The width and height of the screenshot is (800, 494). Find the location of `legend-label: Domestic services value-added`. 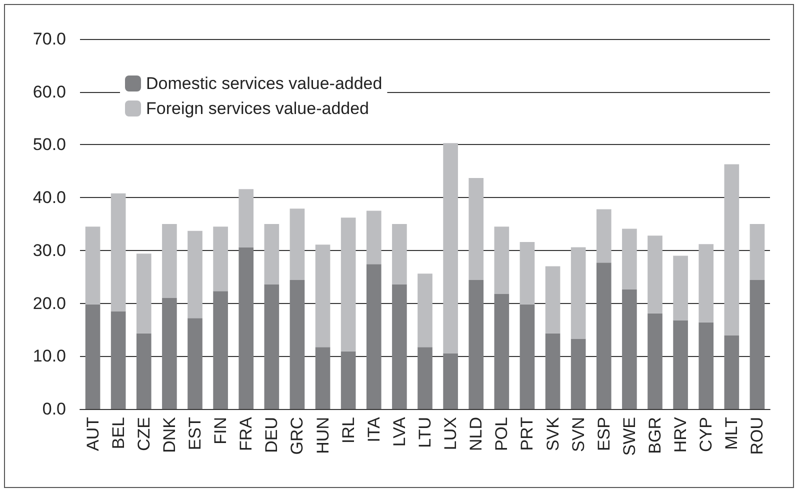

legend-label: Domestic services value-added is located at coordinates (264, 83).